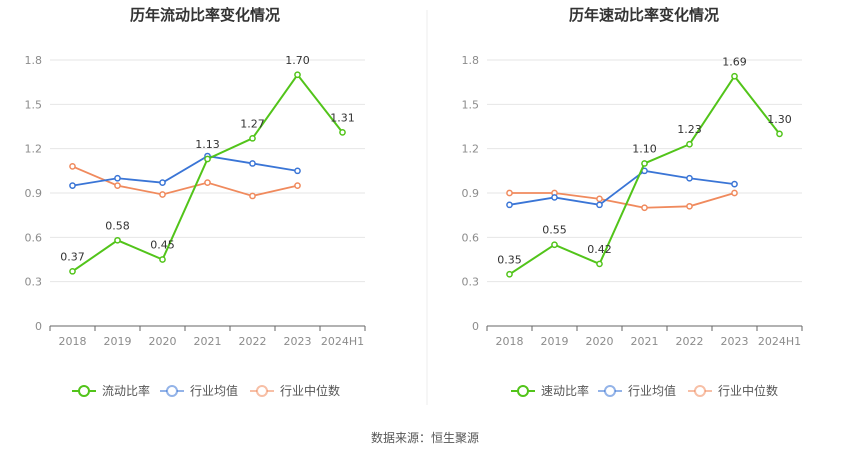 Image resolution: width=850 pixels, height=459 pixels. Describe the element at coordinates (117, 225) in the screenshot. I see `data-label: 0.58` at that location.